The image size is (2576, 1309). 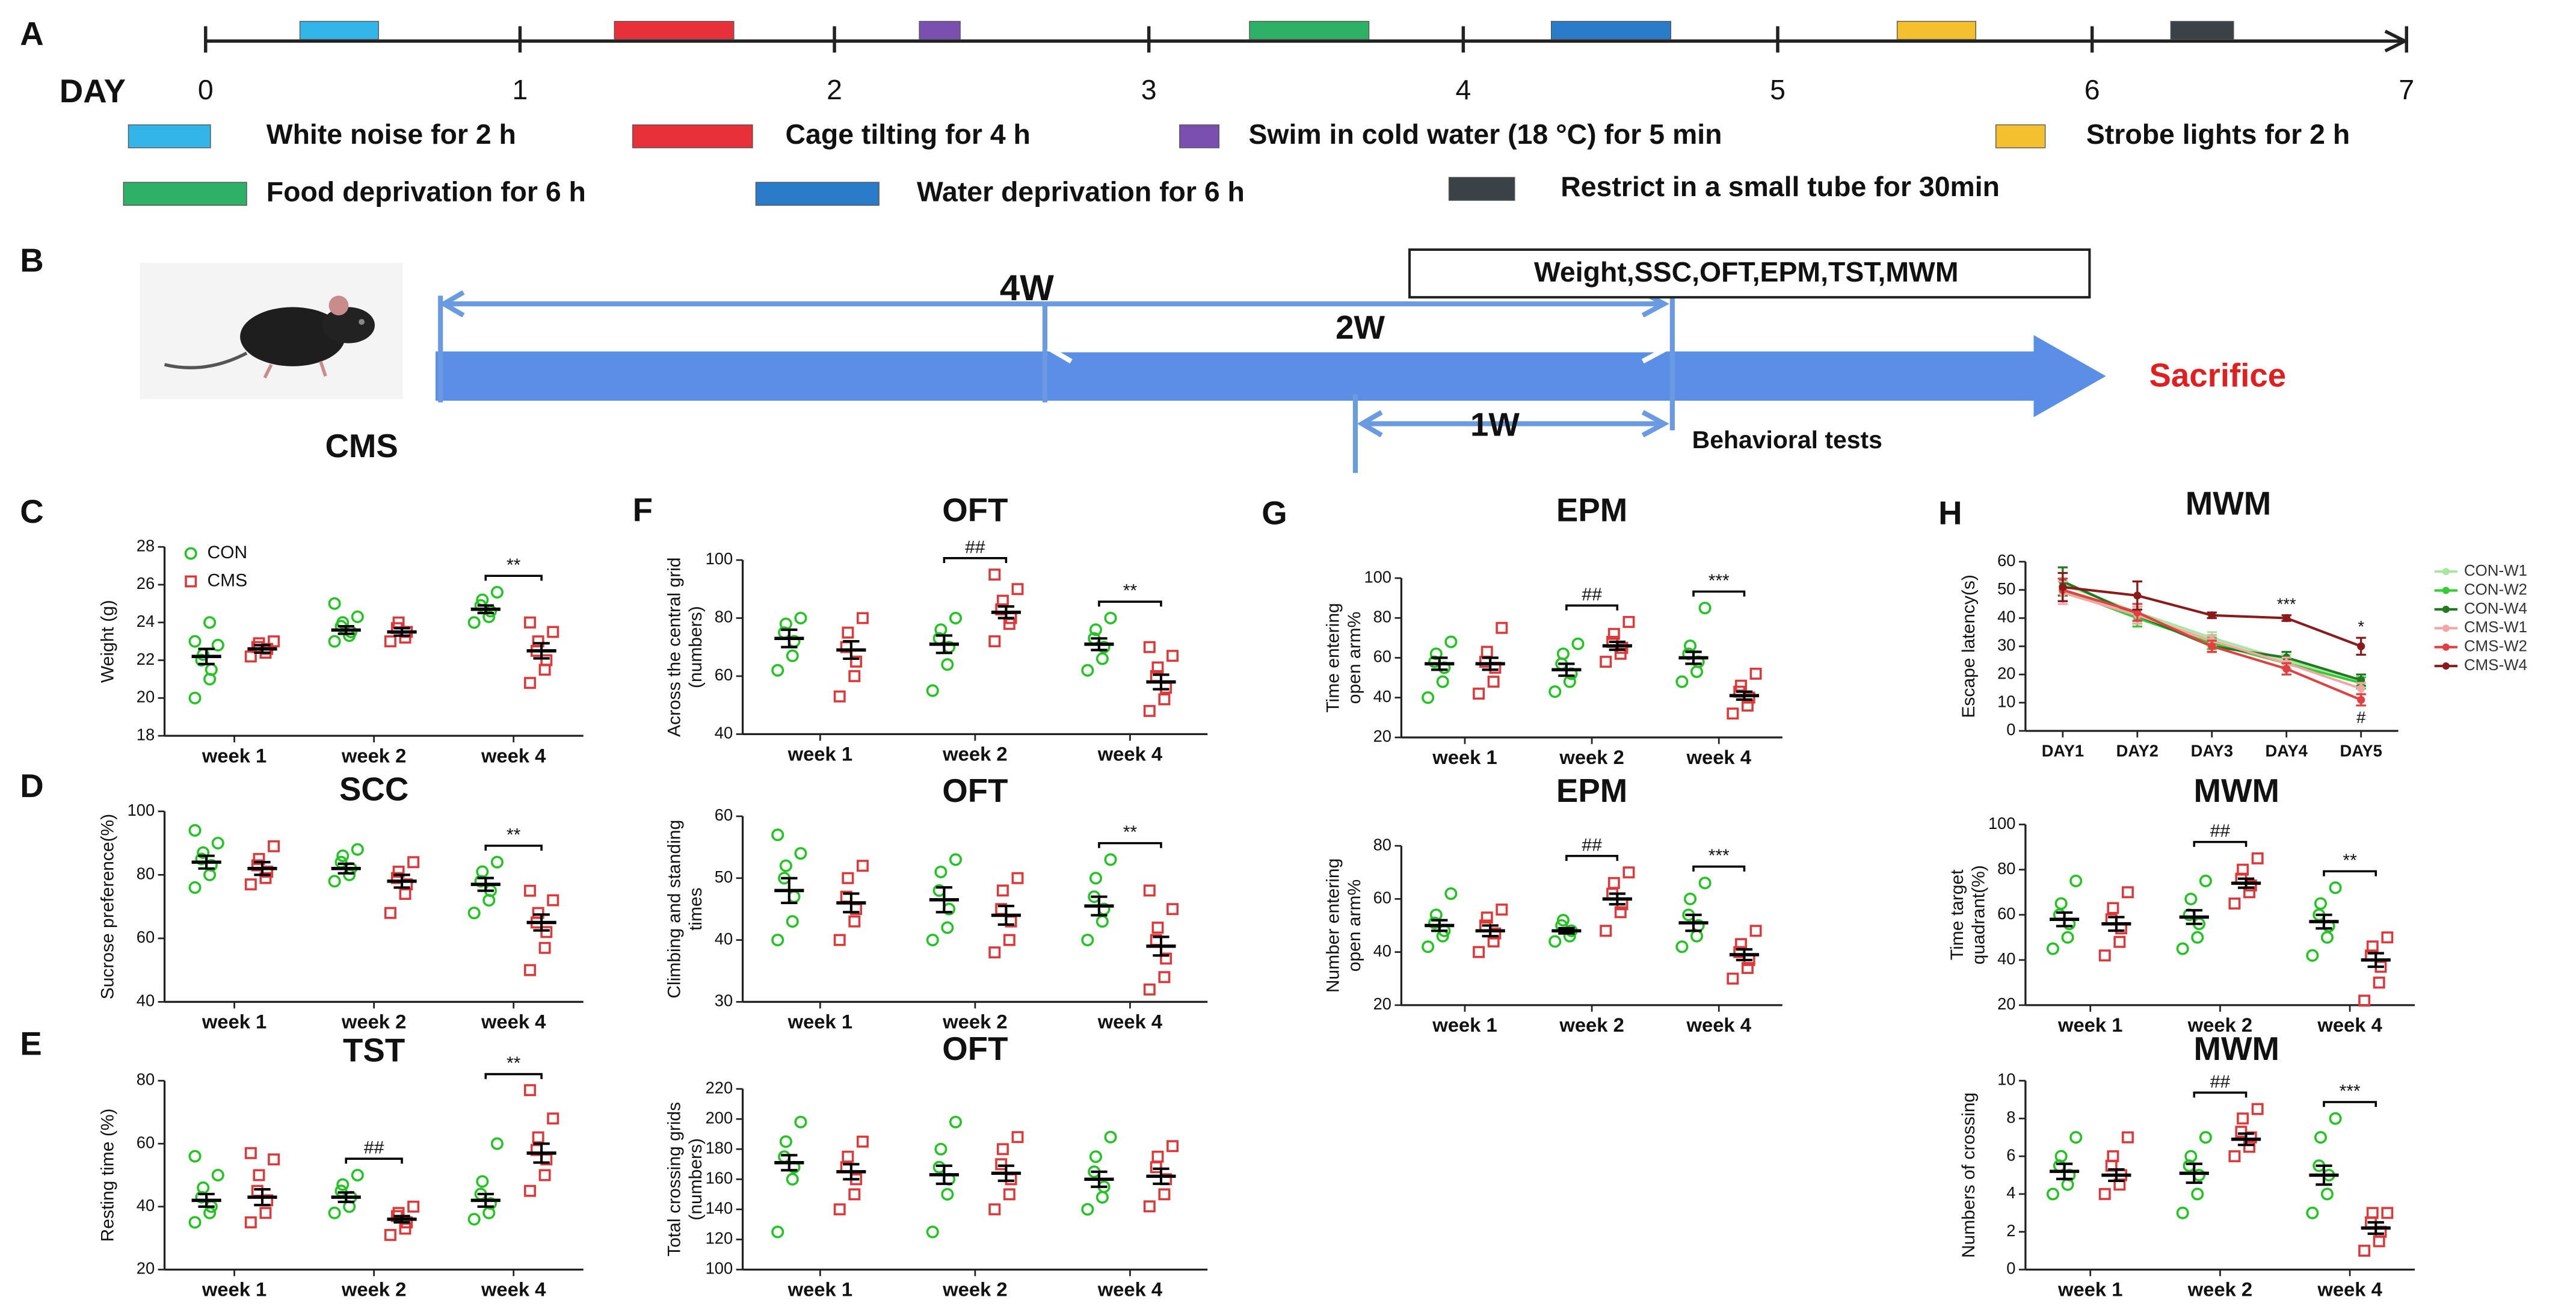 I want to click on y-tick-label: 18, so click(x=146, y=734).